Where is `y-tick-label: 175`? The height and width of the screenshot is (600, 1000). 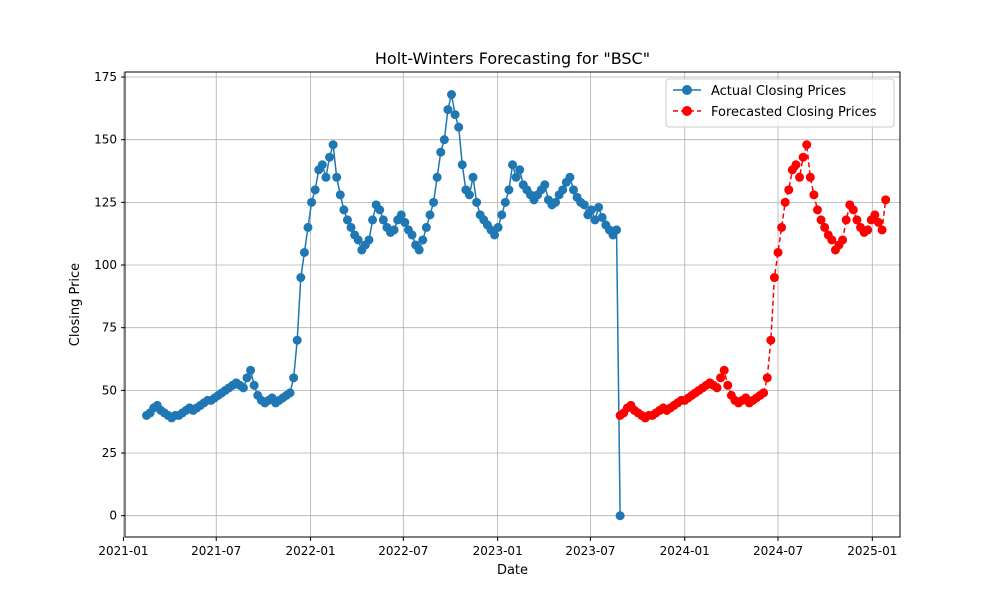
y-tick-label: 175 is located at coordinates (105, 77).